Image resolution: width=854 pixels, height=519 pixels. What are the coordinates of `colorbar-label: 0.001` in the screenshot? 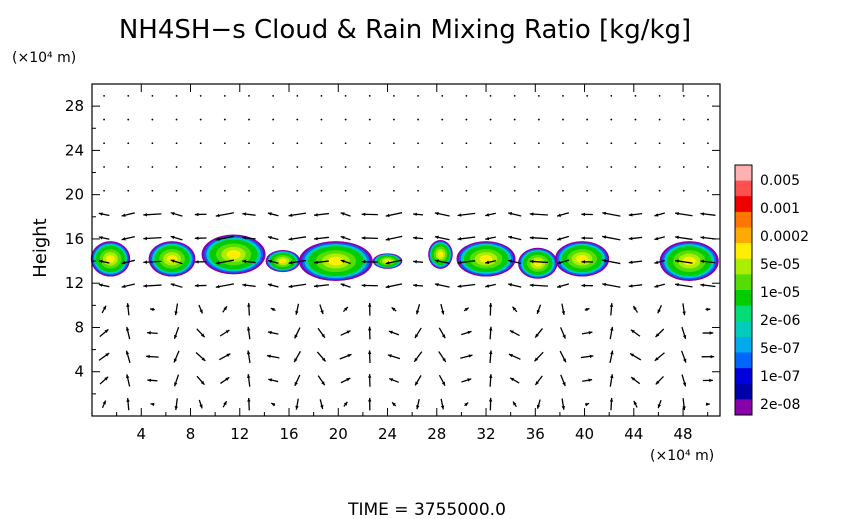 It's located at (780, 209).